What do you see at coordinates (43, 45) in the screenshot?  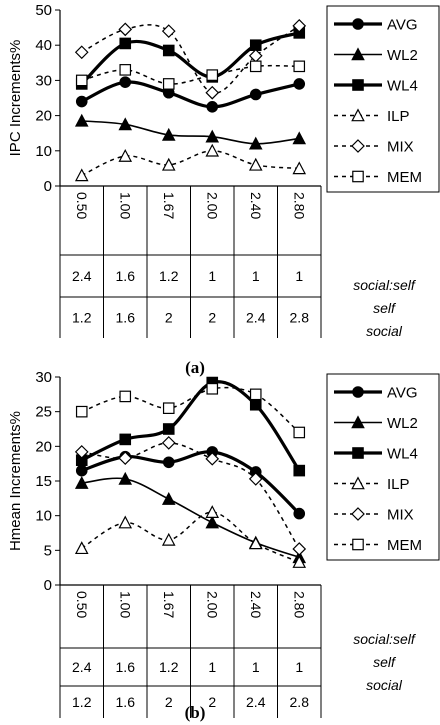 I see `y-tick-label: 40` at bounding box center [43, 45].